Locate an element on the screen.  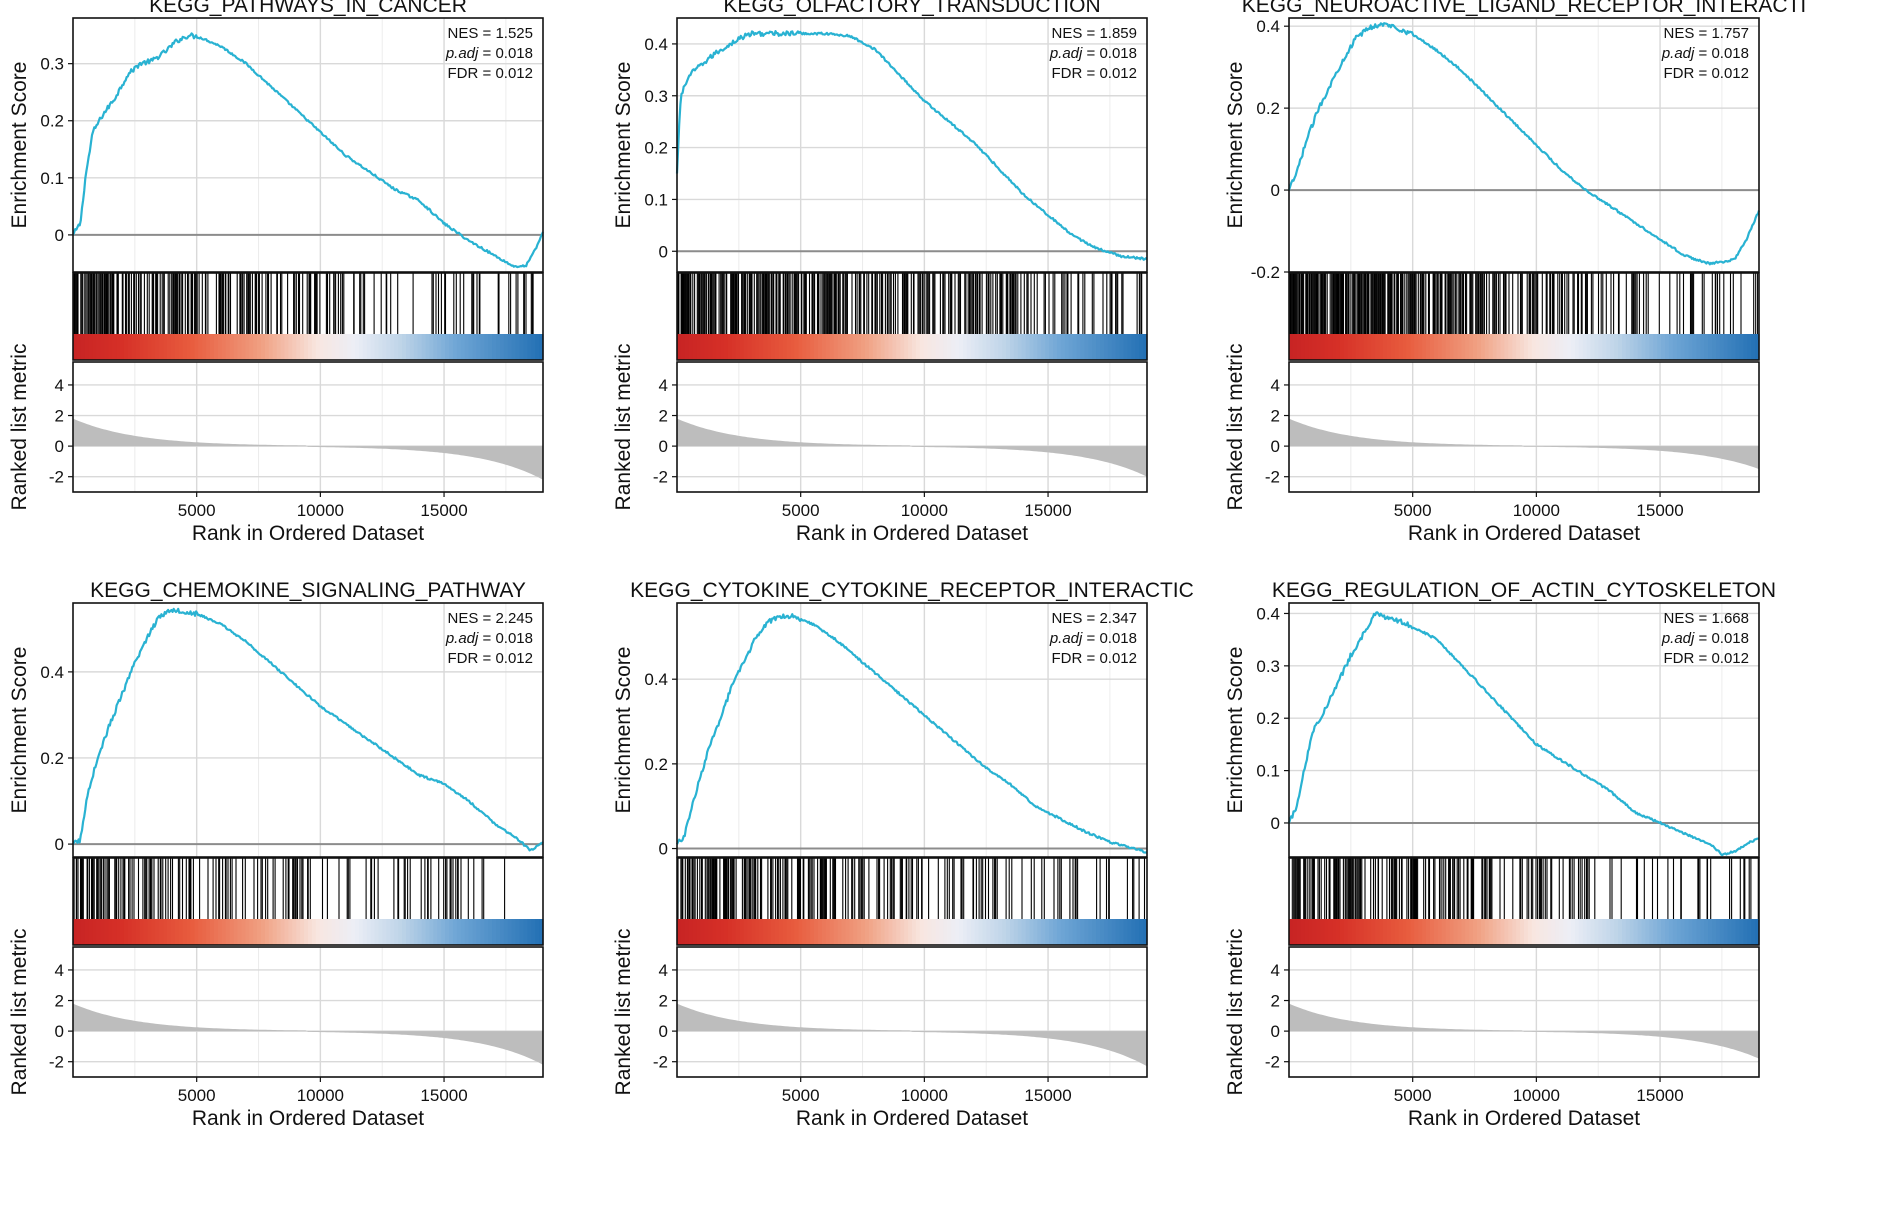
hits-heat-frame is located at coordinates (912, 901).